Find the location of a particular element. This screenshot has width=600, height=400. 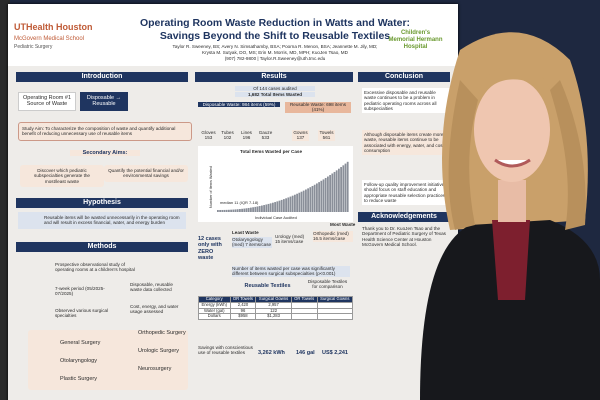

specialty: Orthopedic Surgery is located at coordinates (162, 333).